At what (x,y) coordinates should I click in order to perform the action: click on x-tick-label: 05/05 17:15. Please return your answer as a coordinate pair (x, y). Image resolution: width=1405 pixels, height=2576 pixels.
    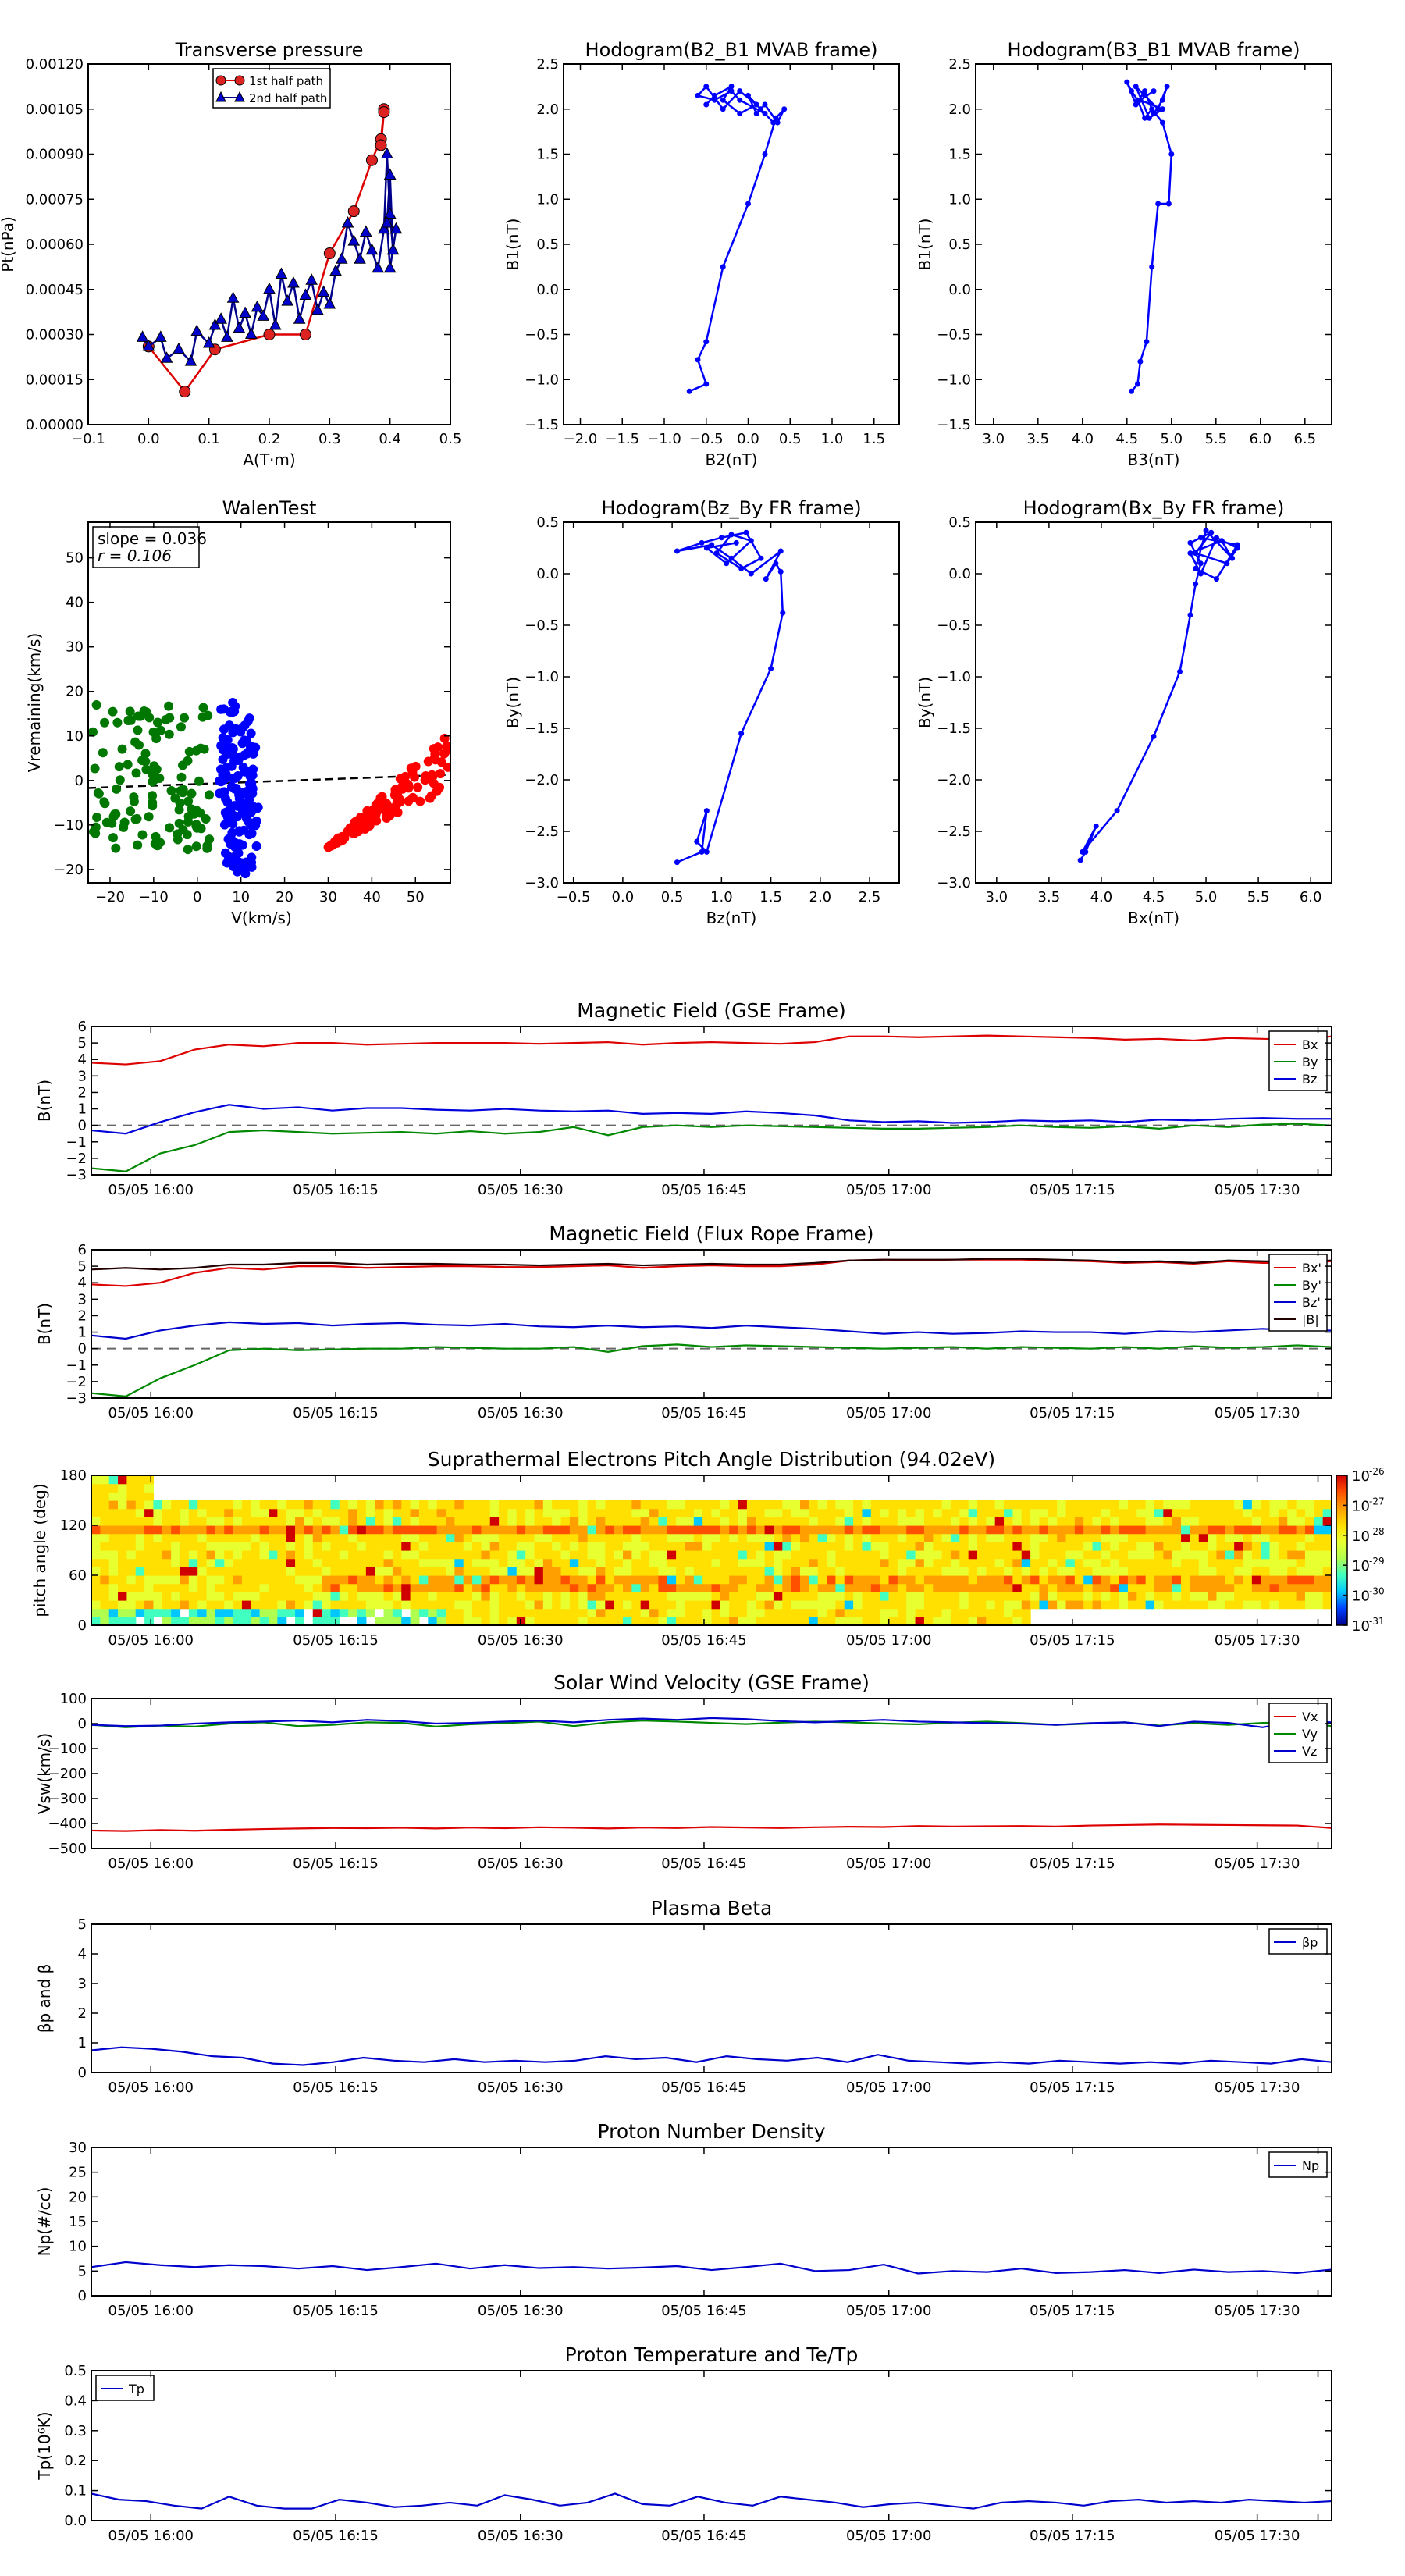
    Looking at the image, I should click on (1073, 2311).